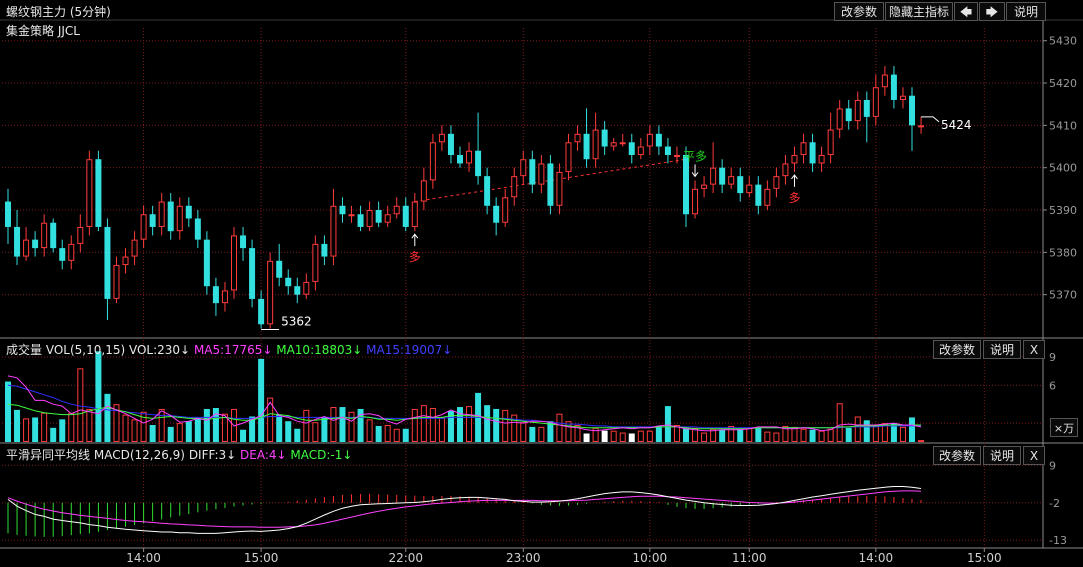 This screenshot has width=1083, height=567. Describe the element at coordinates (85, 350) in the screenshot. I see `volume-indicator: VOL(5,10,15)` at that location.